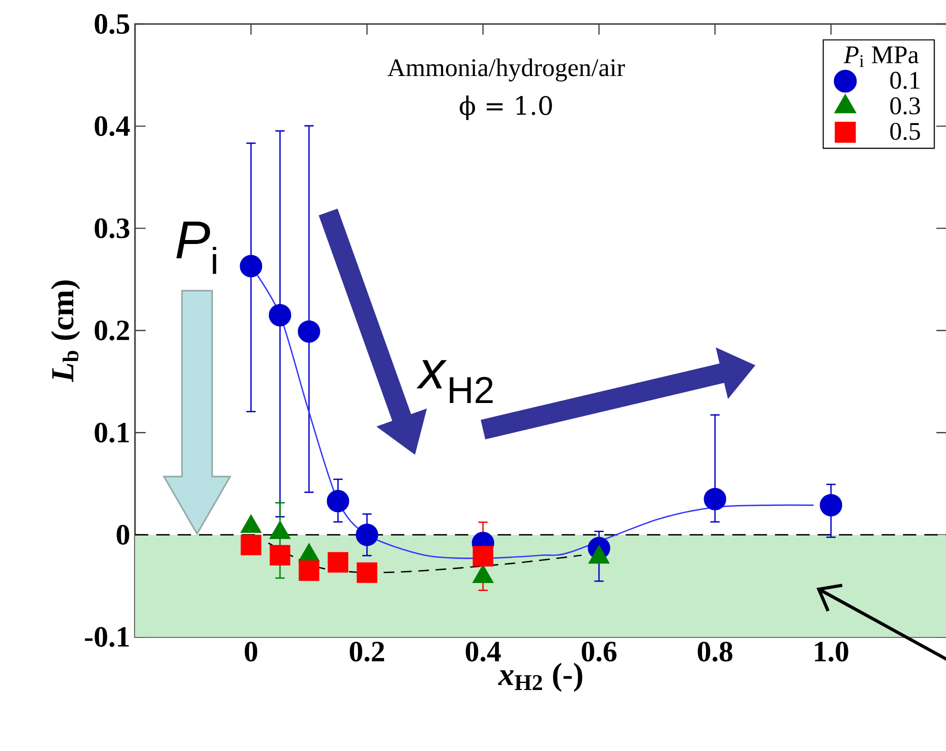  What do you see at coordinates (881, 56) in the screenshot?
I see `legend-title: P$_{i}$ MPa` at bounding box center [881, 56].